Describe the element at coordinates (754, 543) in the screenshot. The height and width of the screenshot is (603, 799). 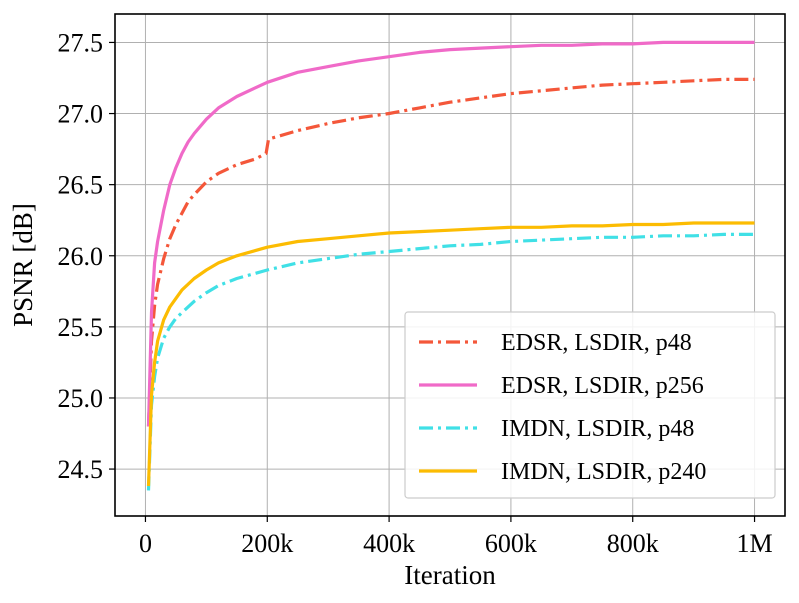
I see `x-tick-label: 1M` at that location.